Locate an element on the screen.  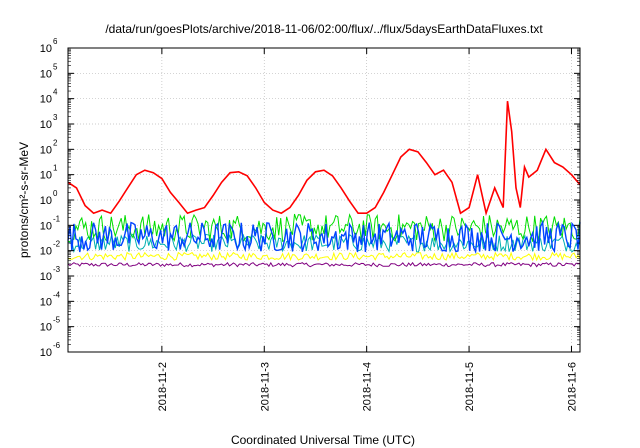
y-tick-exponent: 2 is located at coordinates (55, 142).